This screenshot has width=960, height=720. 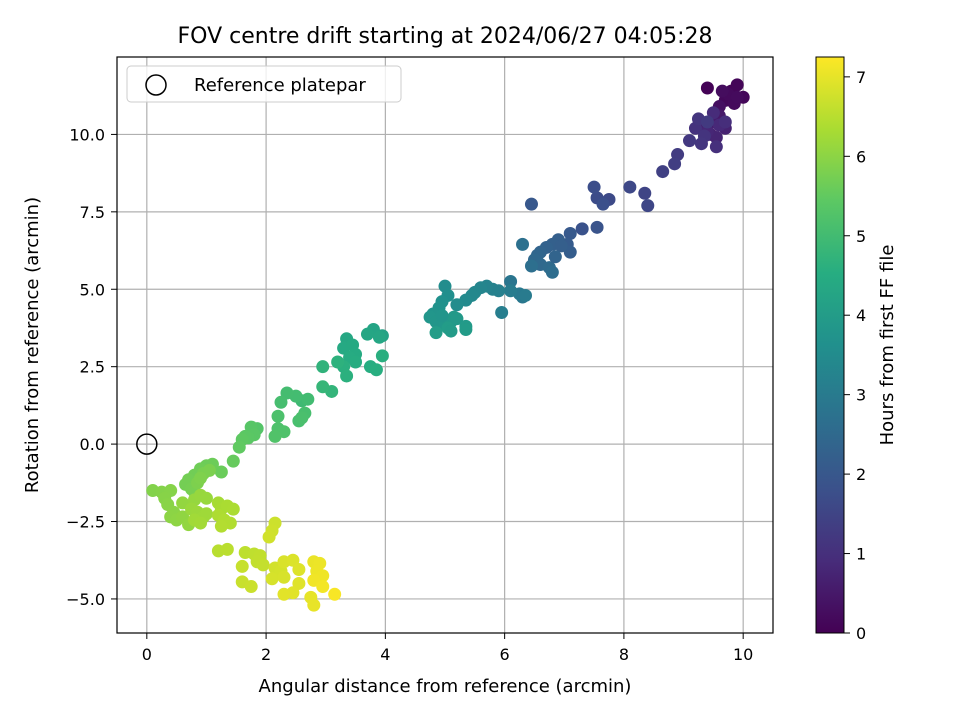 What do you see at coordinates (92, 289) in the screenshot?
I see `y-tick-label: 5.0` at bounding box center [92, 289].